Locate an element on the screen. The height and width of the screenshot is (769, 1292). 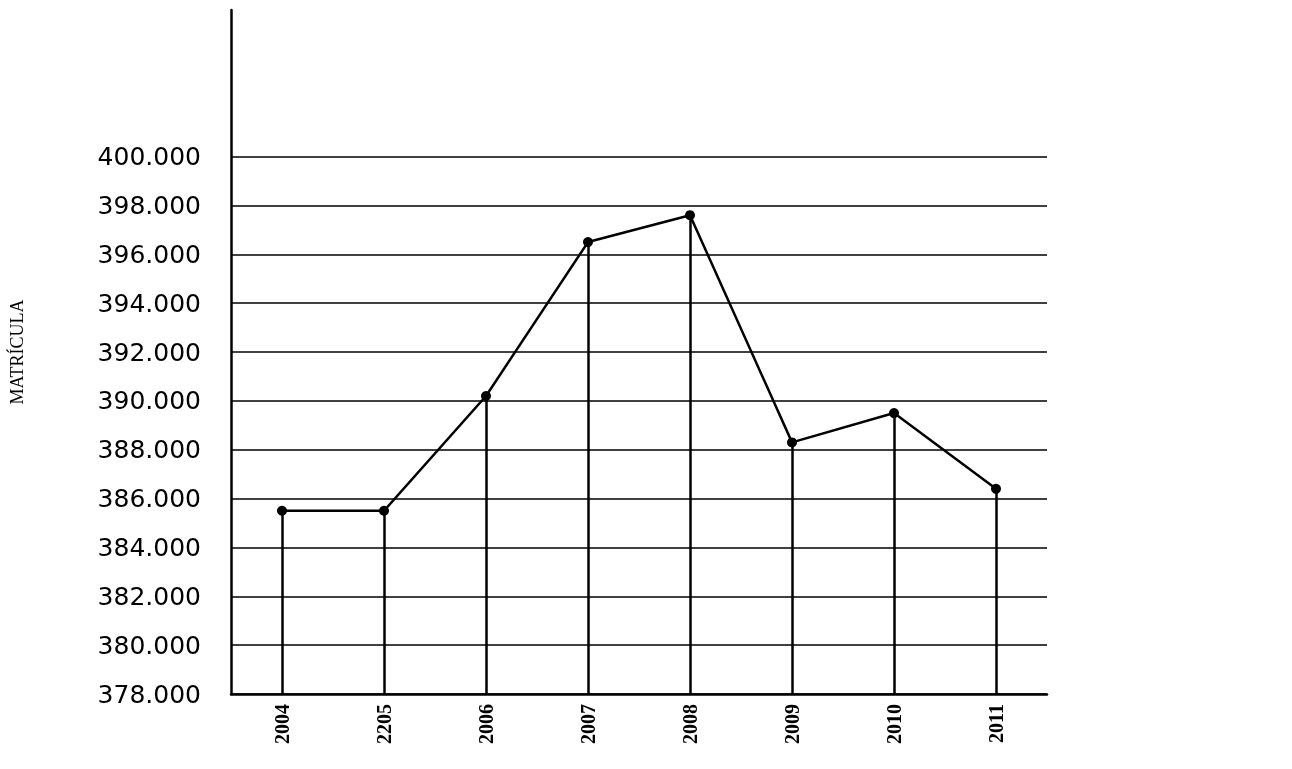
y-tick-label: 382.000 is located at coordinates (149, 596).